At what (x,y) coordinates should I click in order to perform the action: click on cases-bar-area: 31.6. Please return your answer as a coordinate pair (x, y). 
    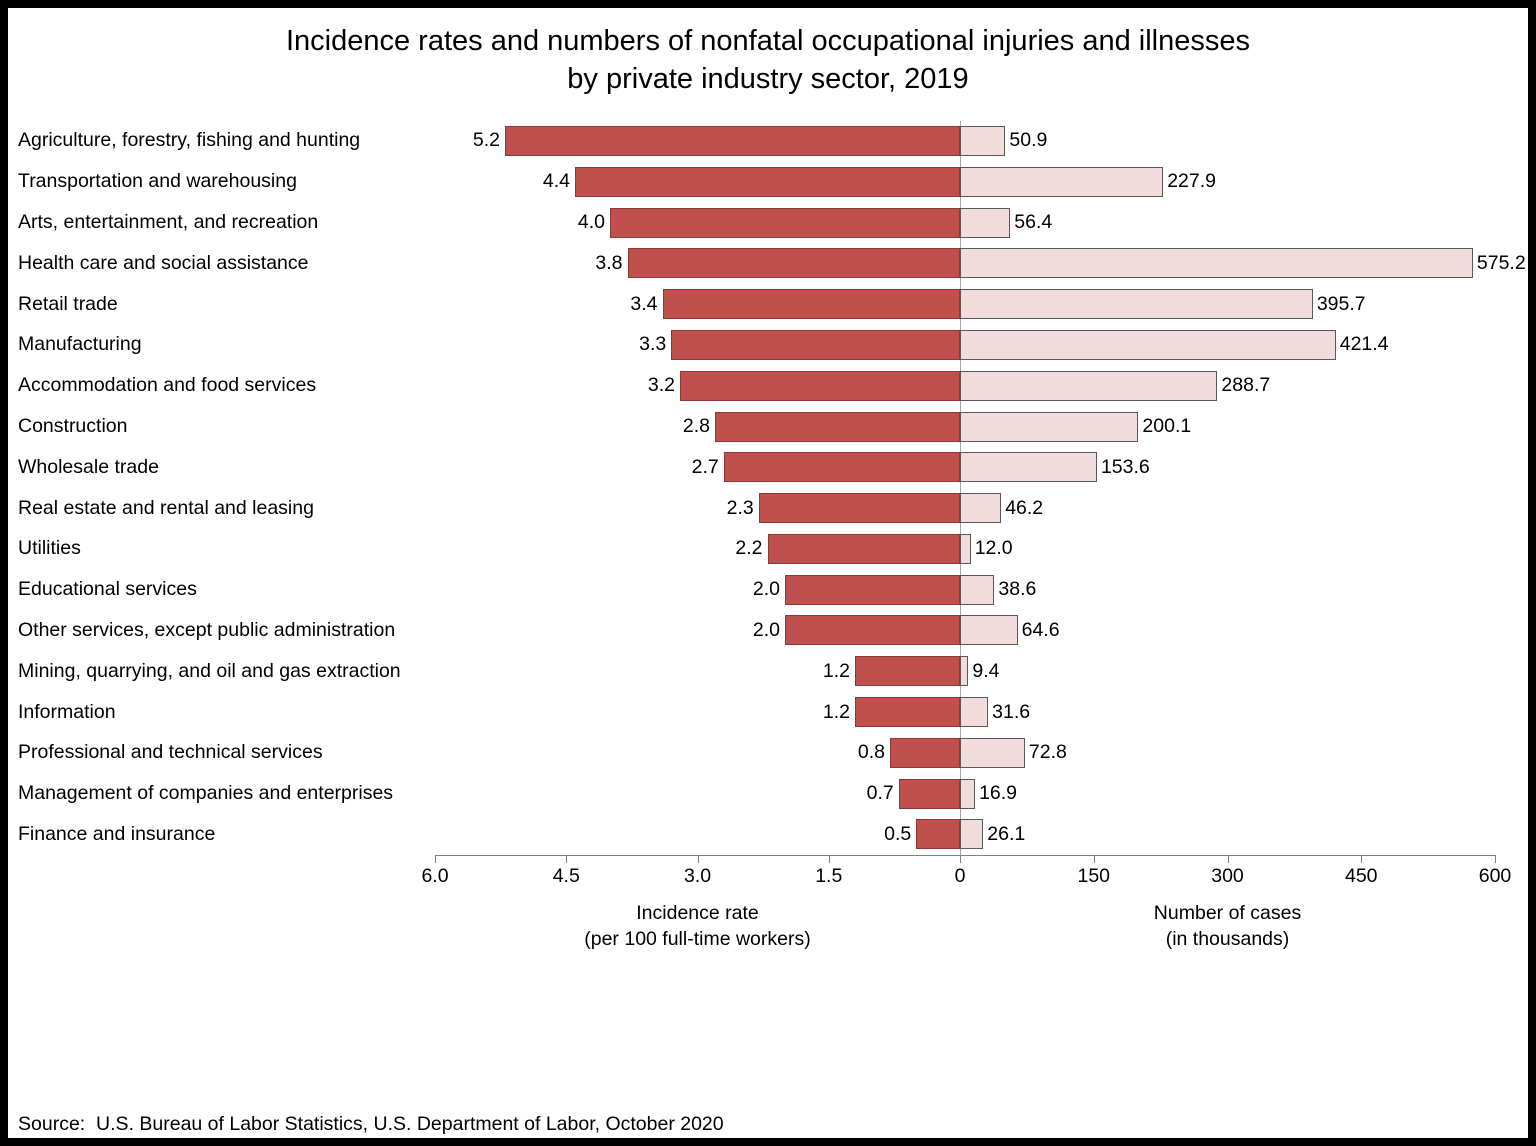
    Looking at the image, I should click on (1227, 712).